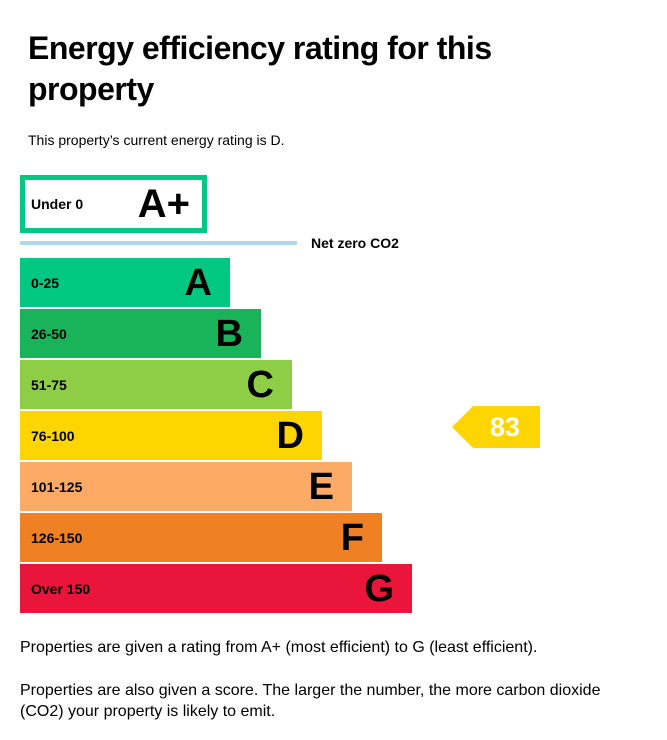 This screenshot has width=667, height=740. What do you see at coordinates (198, 282) in the screenshot?
I see `band-grade-label: A` at bounding box center [198, 282].